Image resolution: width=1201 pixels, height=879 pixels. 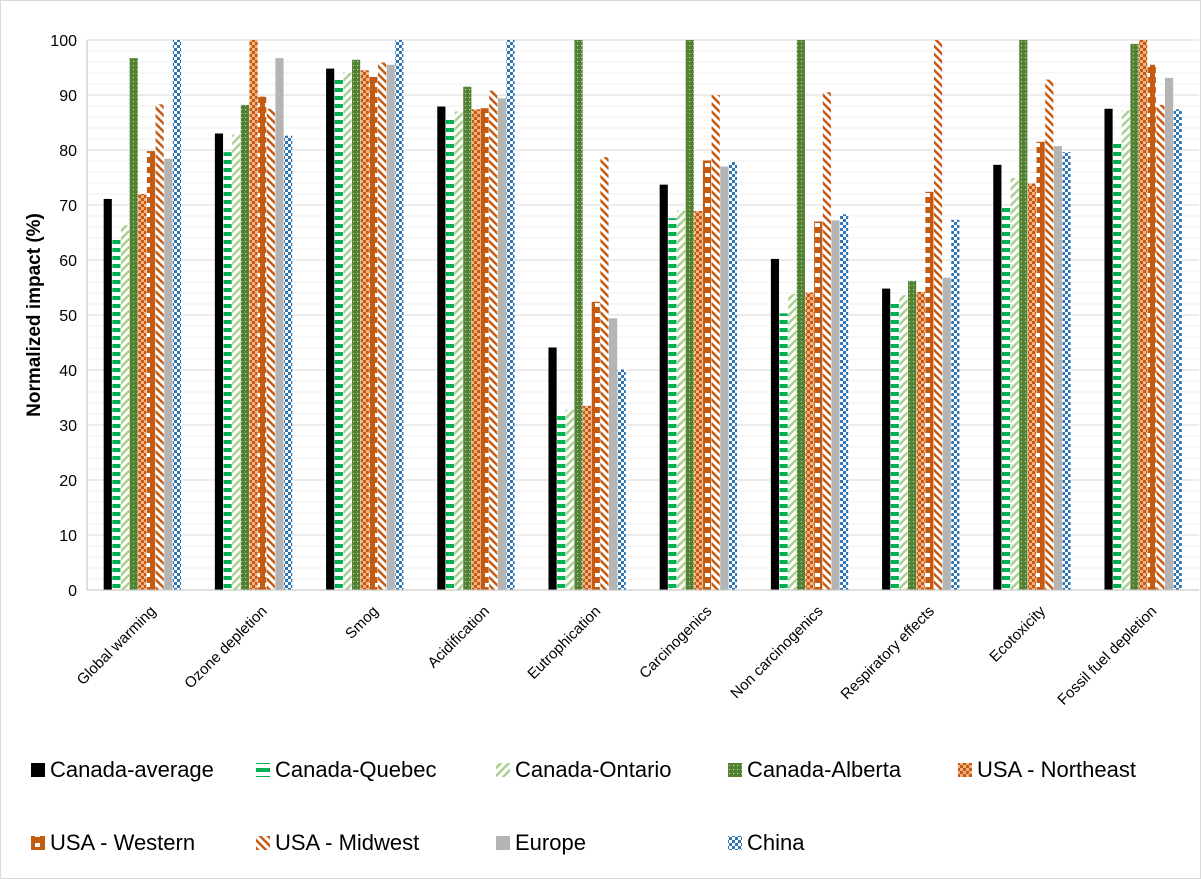 I want to click on legend-label: Canada-Quebec, so click(x=355, y=769).